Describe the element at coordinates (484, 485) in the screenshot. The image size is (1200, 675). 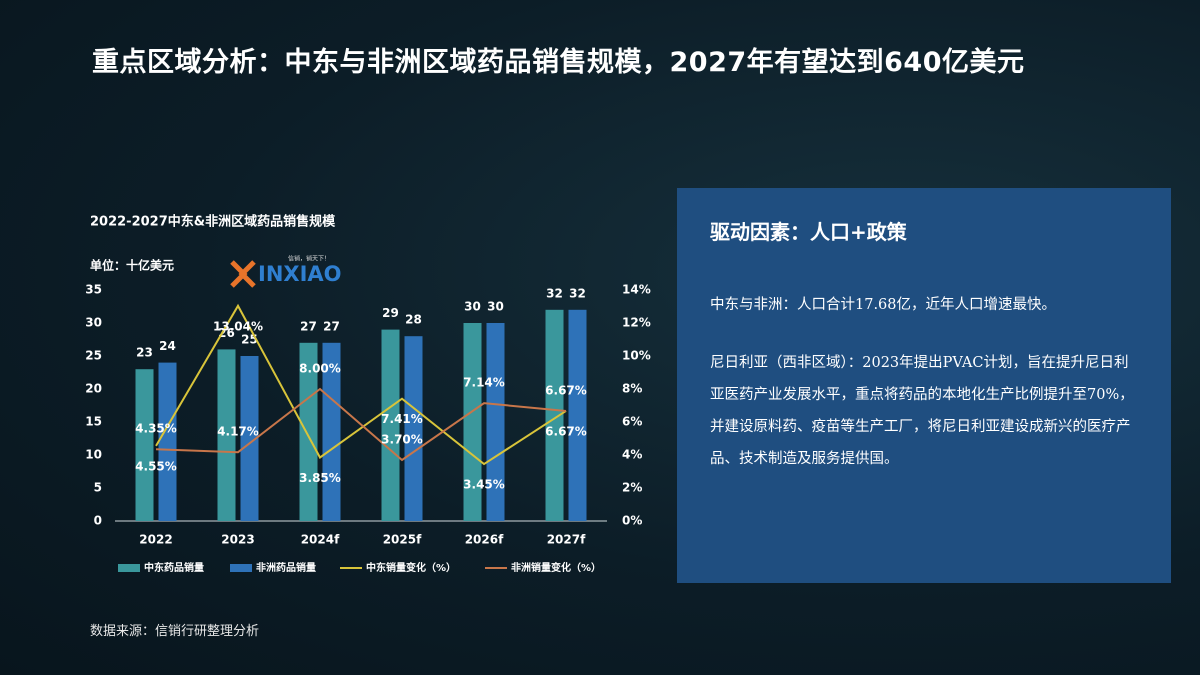
I see `line-value-label: 3.45%` at that location.